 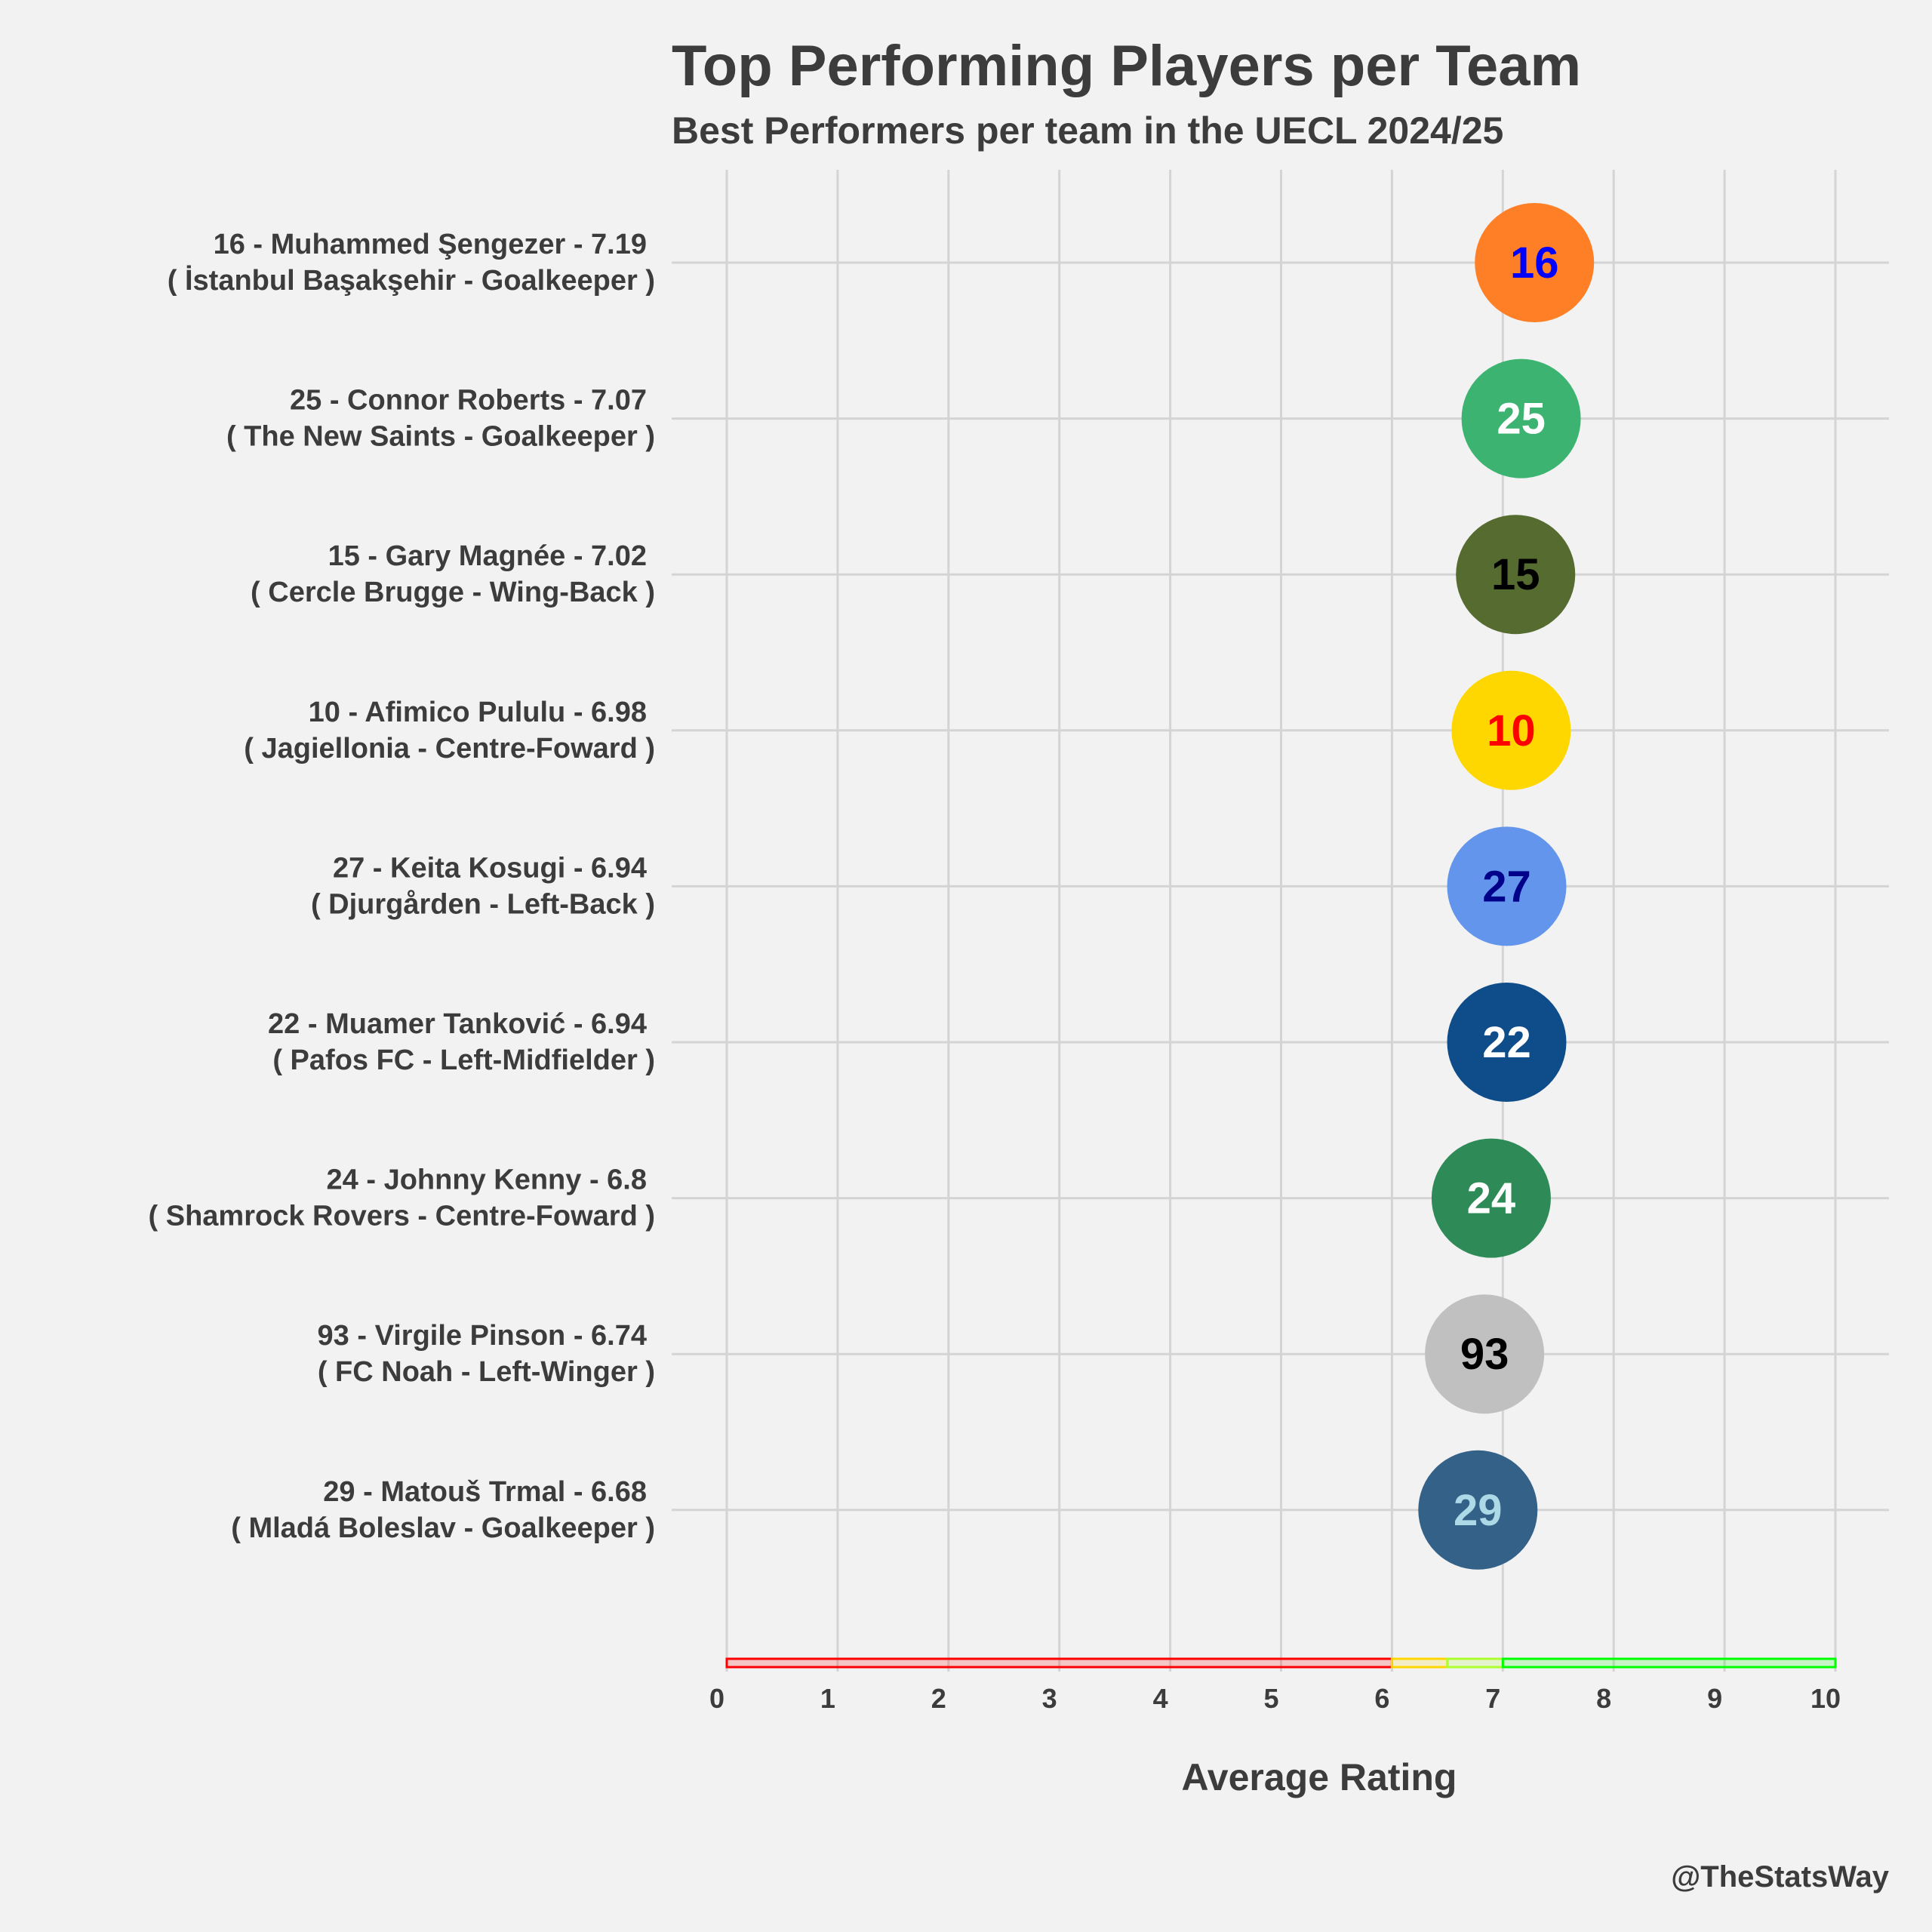 What do you see at coordinates (1714, 1698) in the screenshot?
I see `x-tick-label: 9` at bounding box center [1714, 1698].